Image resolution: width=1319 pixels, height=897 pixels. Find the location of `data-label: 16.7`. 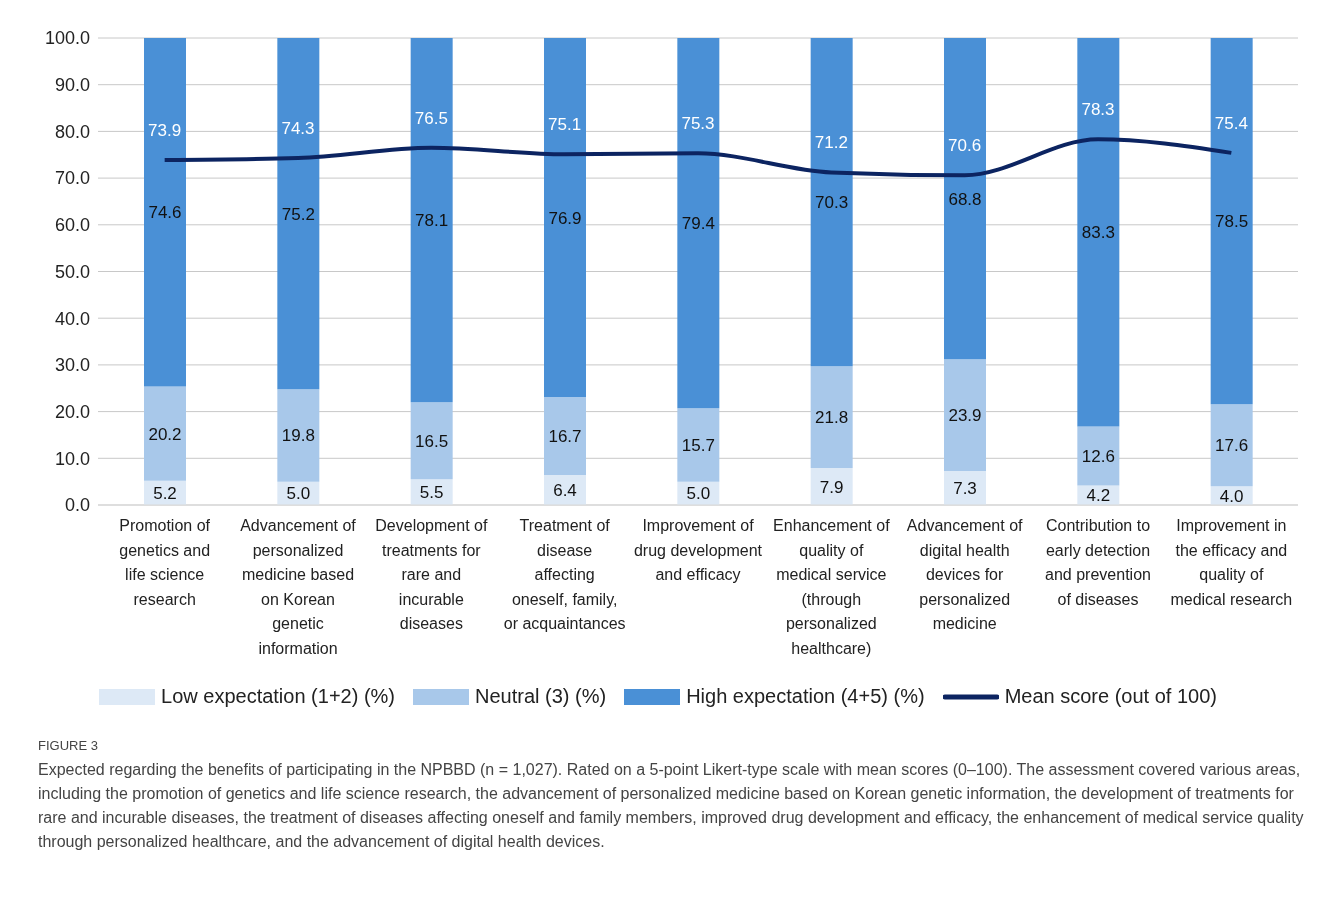

data-label: 16.7 is located at coordinates (565, 437).